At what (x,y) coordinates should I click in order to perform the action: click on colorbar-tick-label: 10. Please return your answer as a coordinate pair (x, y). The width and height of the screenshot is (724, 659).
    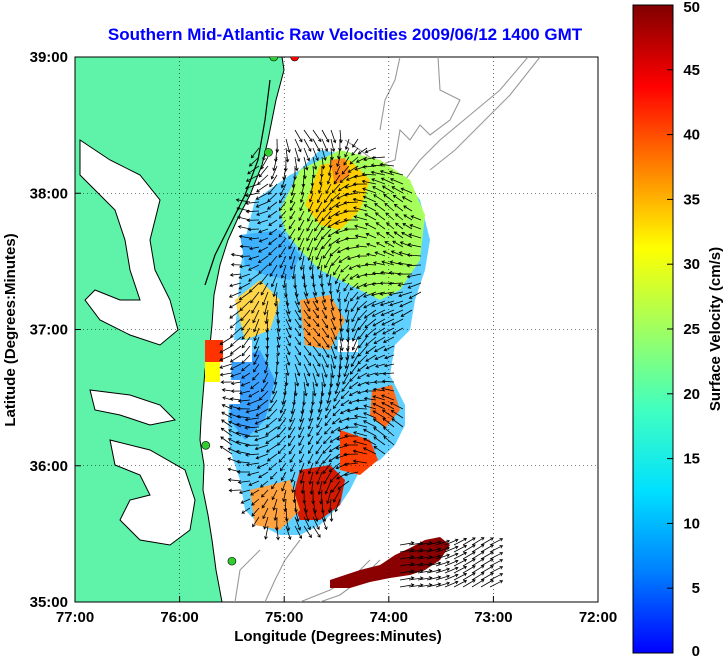
    Looking at the image, I should click on (691, 523).